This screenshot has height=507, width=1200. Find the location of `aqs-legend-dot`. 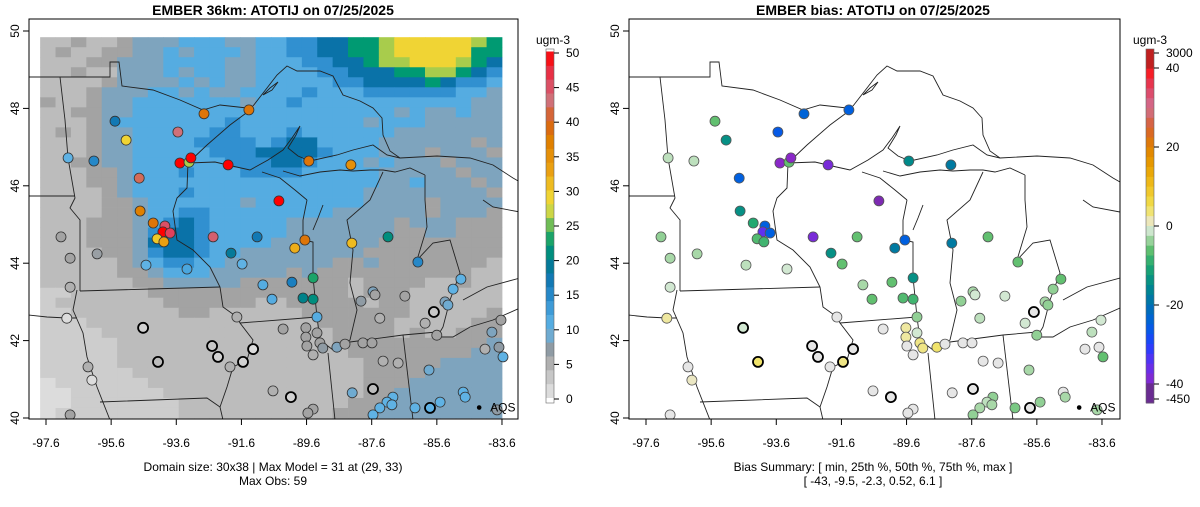

aqs-legend-dot is located at coordinates (1079, 407).